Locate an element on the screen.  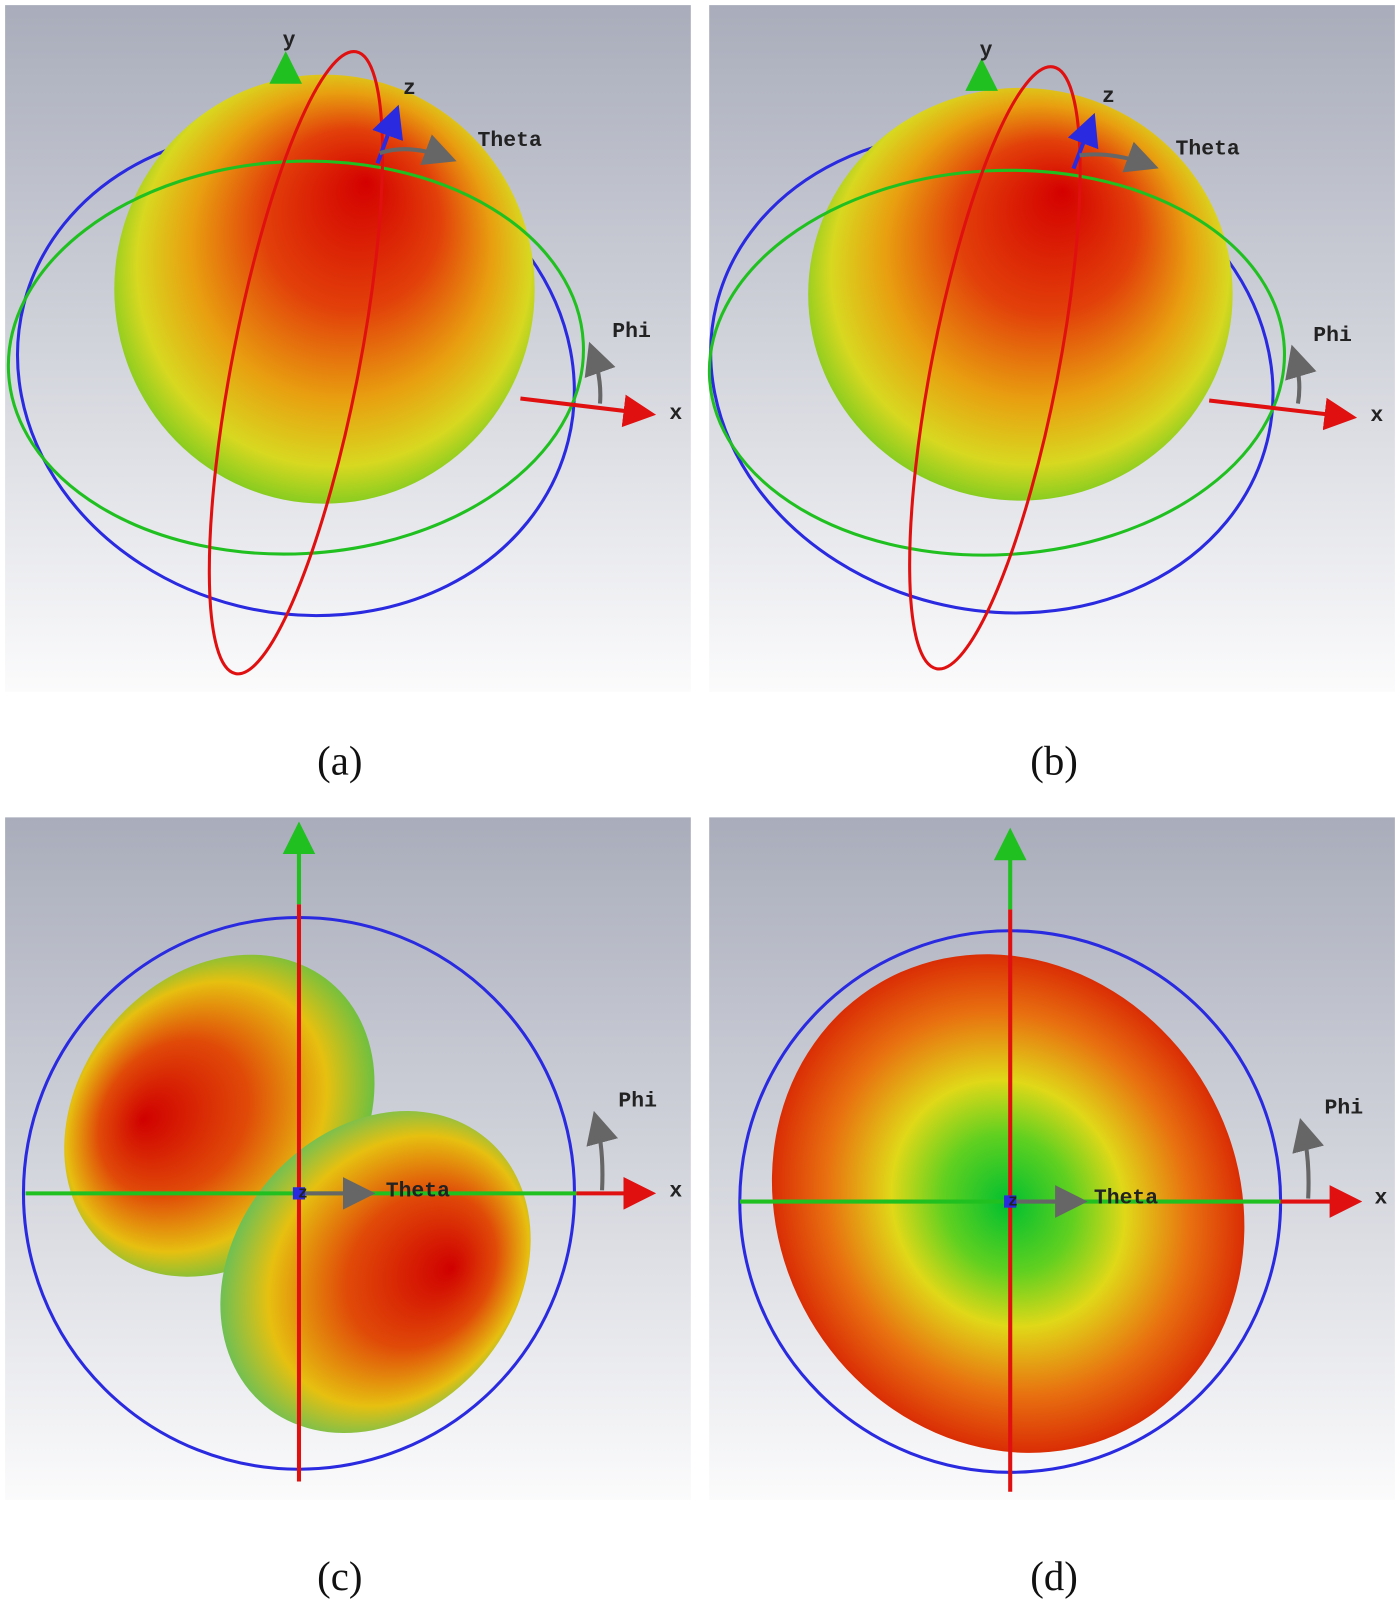
ring-green is located at coordinates (997, 362).